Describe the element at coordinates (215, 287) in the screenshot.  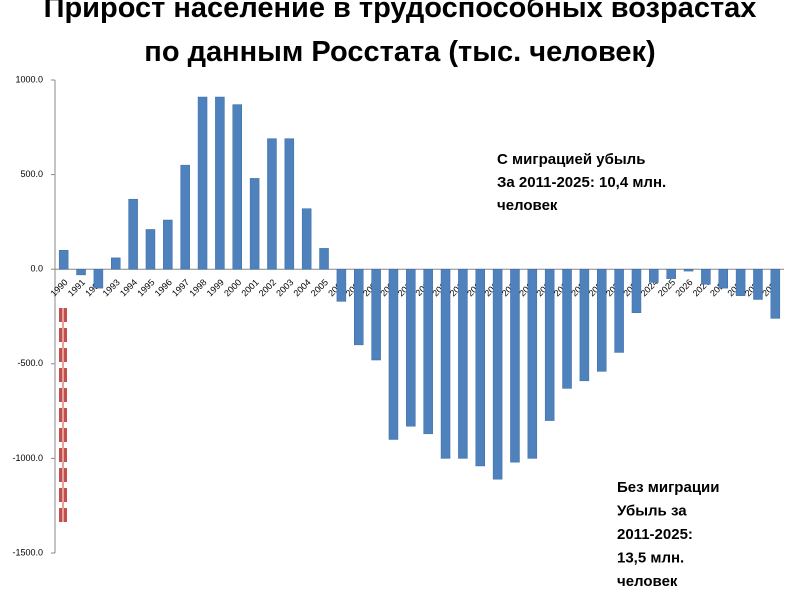
I see `x-tick-label: 1999` at that location.